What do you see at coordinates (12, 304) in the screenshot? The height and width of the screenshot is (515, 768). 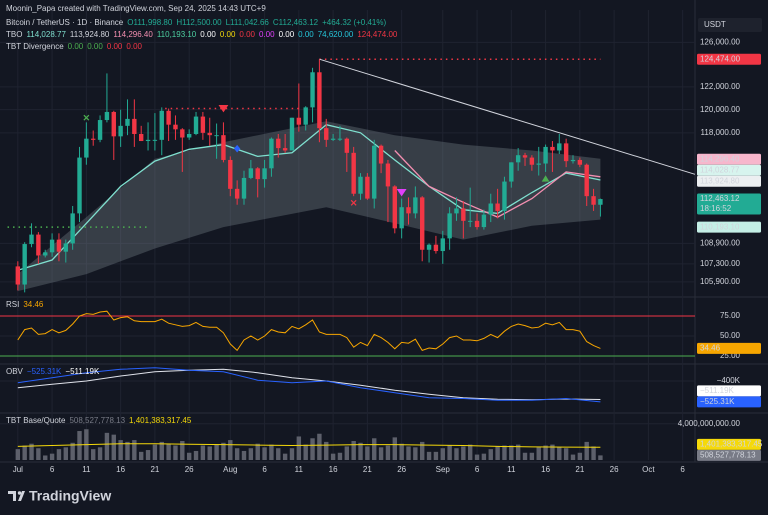 I see `legend-text: RSI` at bounding box center [12, 304].